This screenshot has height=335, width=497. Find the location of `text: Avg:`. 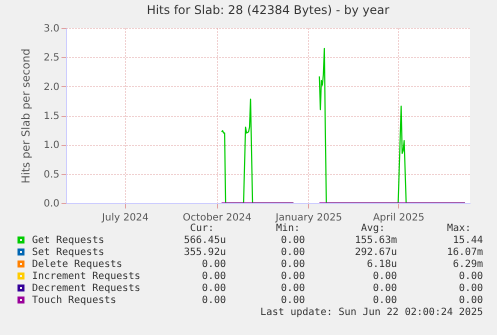

text: Avg: is located at coordinates (373, 228).